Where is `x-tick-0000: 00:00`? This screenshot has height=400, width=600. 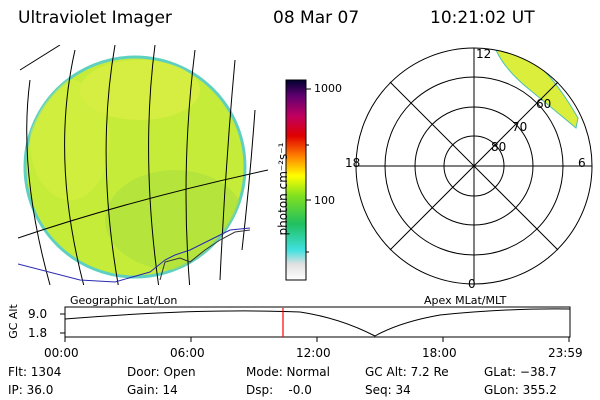 x-tick-0000: 00:00 is located at coordinates (61, 353).